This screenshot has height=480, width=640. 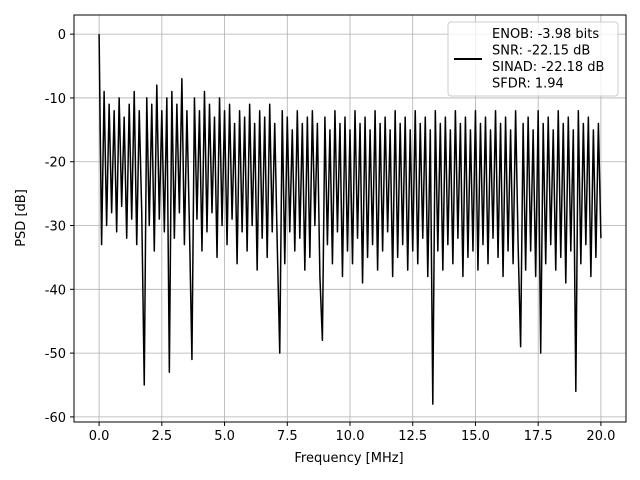 What do you see at coordinates (55, 418) in the screenshot?
I see `y-tick-label: -60` at bounding box center [55, 418].